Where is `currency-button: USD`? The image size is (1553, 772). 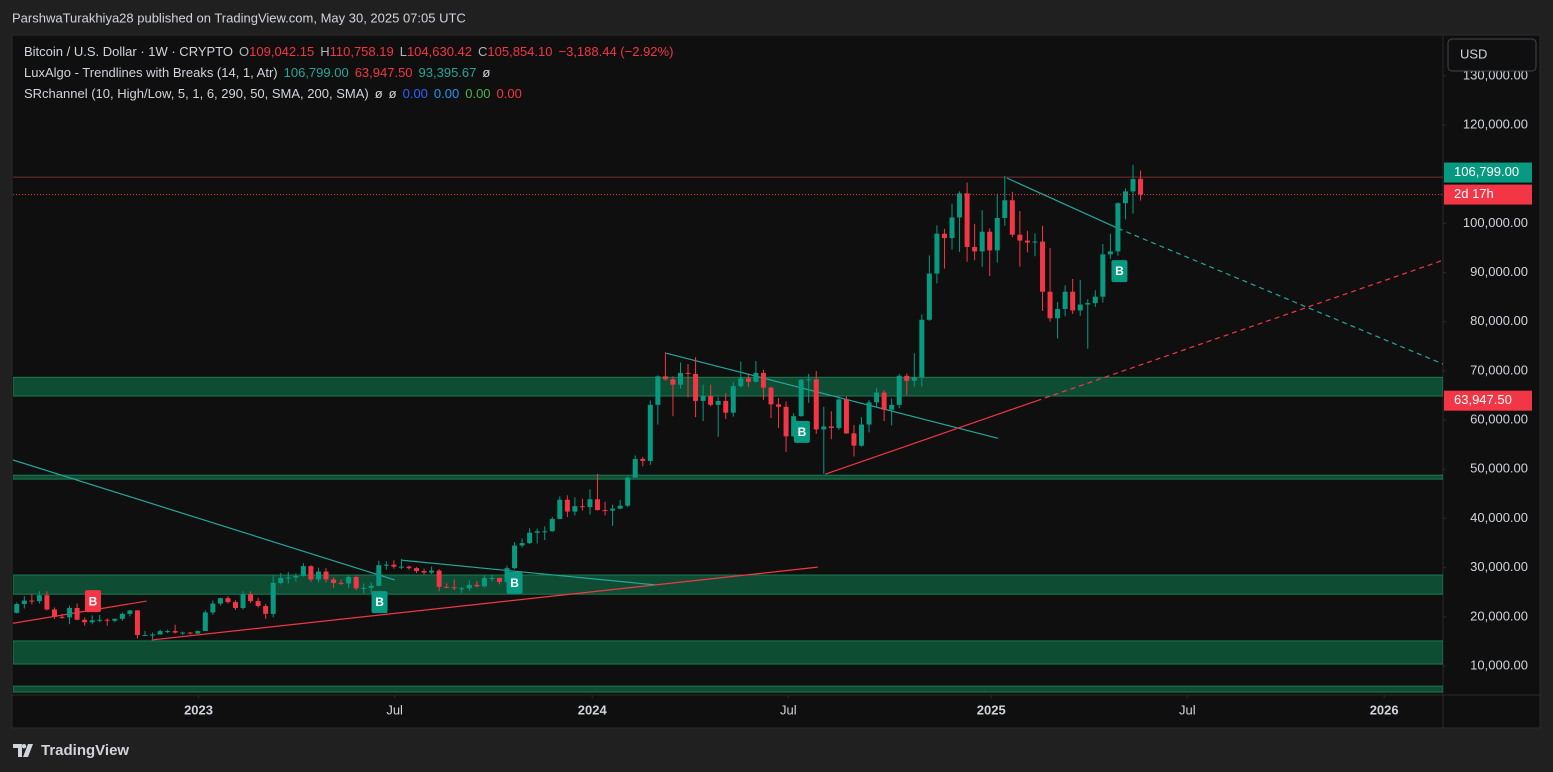 currency-button: USD is located at coordinates (1492, 55).